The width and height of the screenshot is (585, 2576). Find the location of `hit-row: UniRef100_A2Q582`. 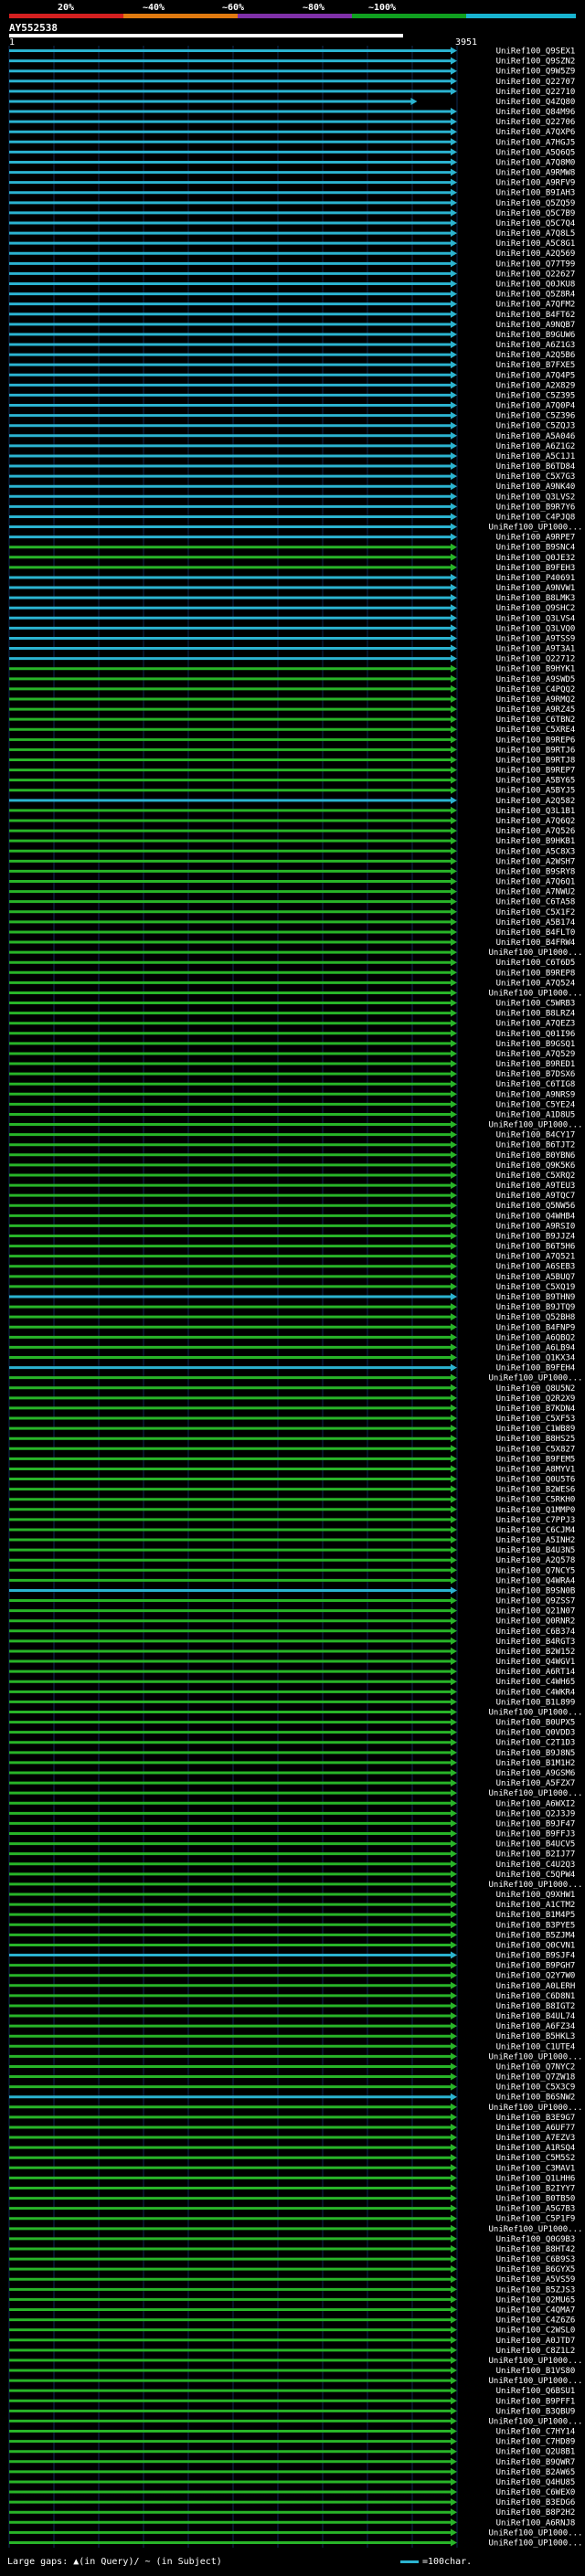

hit-row: UniRef100_A2Q582 is located at coordinates (292, 801).